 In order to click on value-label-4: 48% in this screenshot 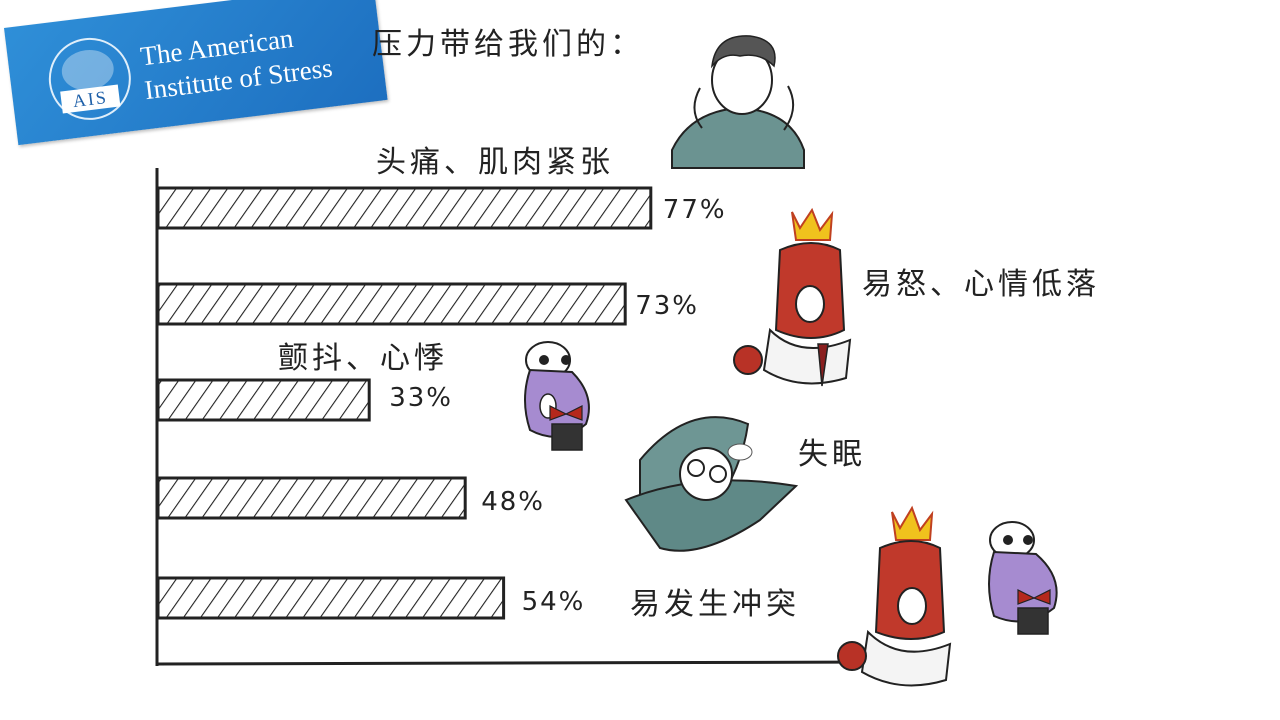, I will do `click(513, 502)`.